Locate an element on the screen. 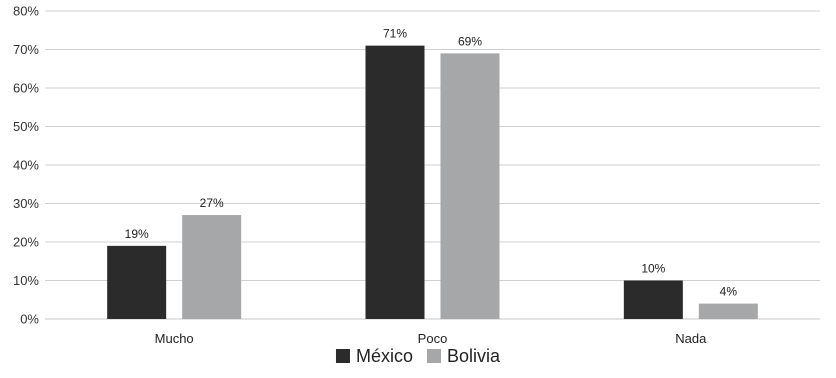 This screenshot has width=836, height=378. data-label: 19% is located at coordinates (137, 234).